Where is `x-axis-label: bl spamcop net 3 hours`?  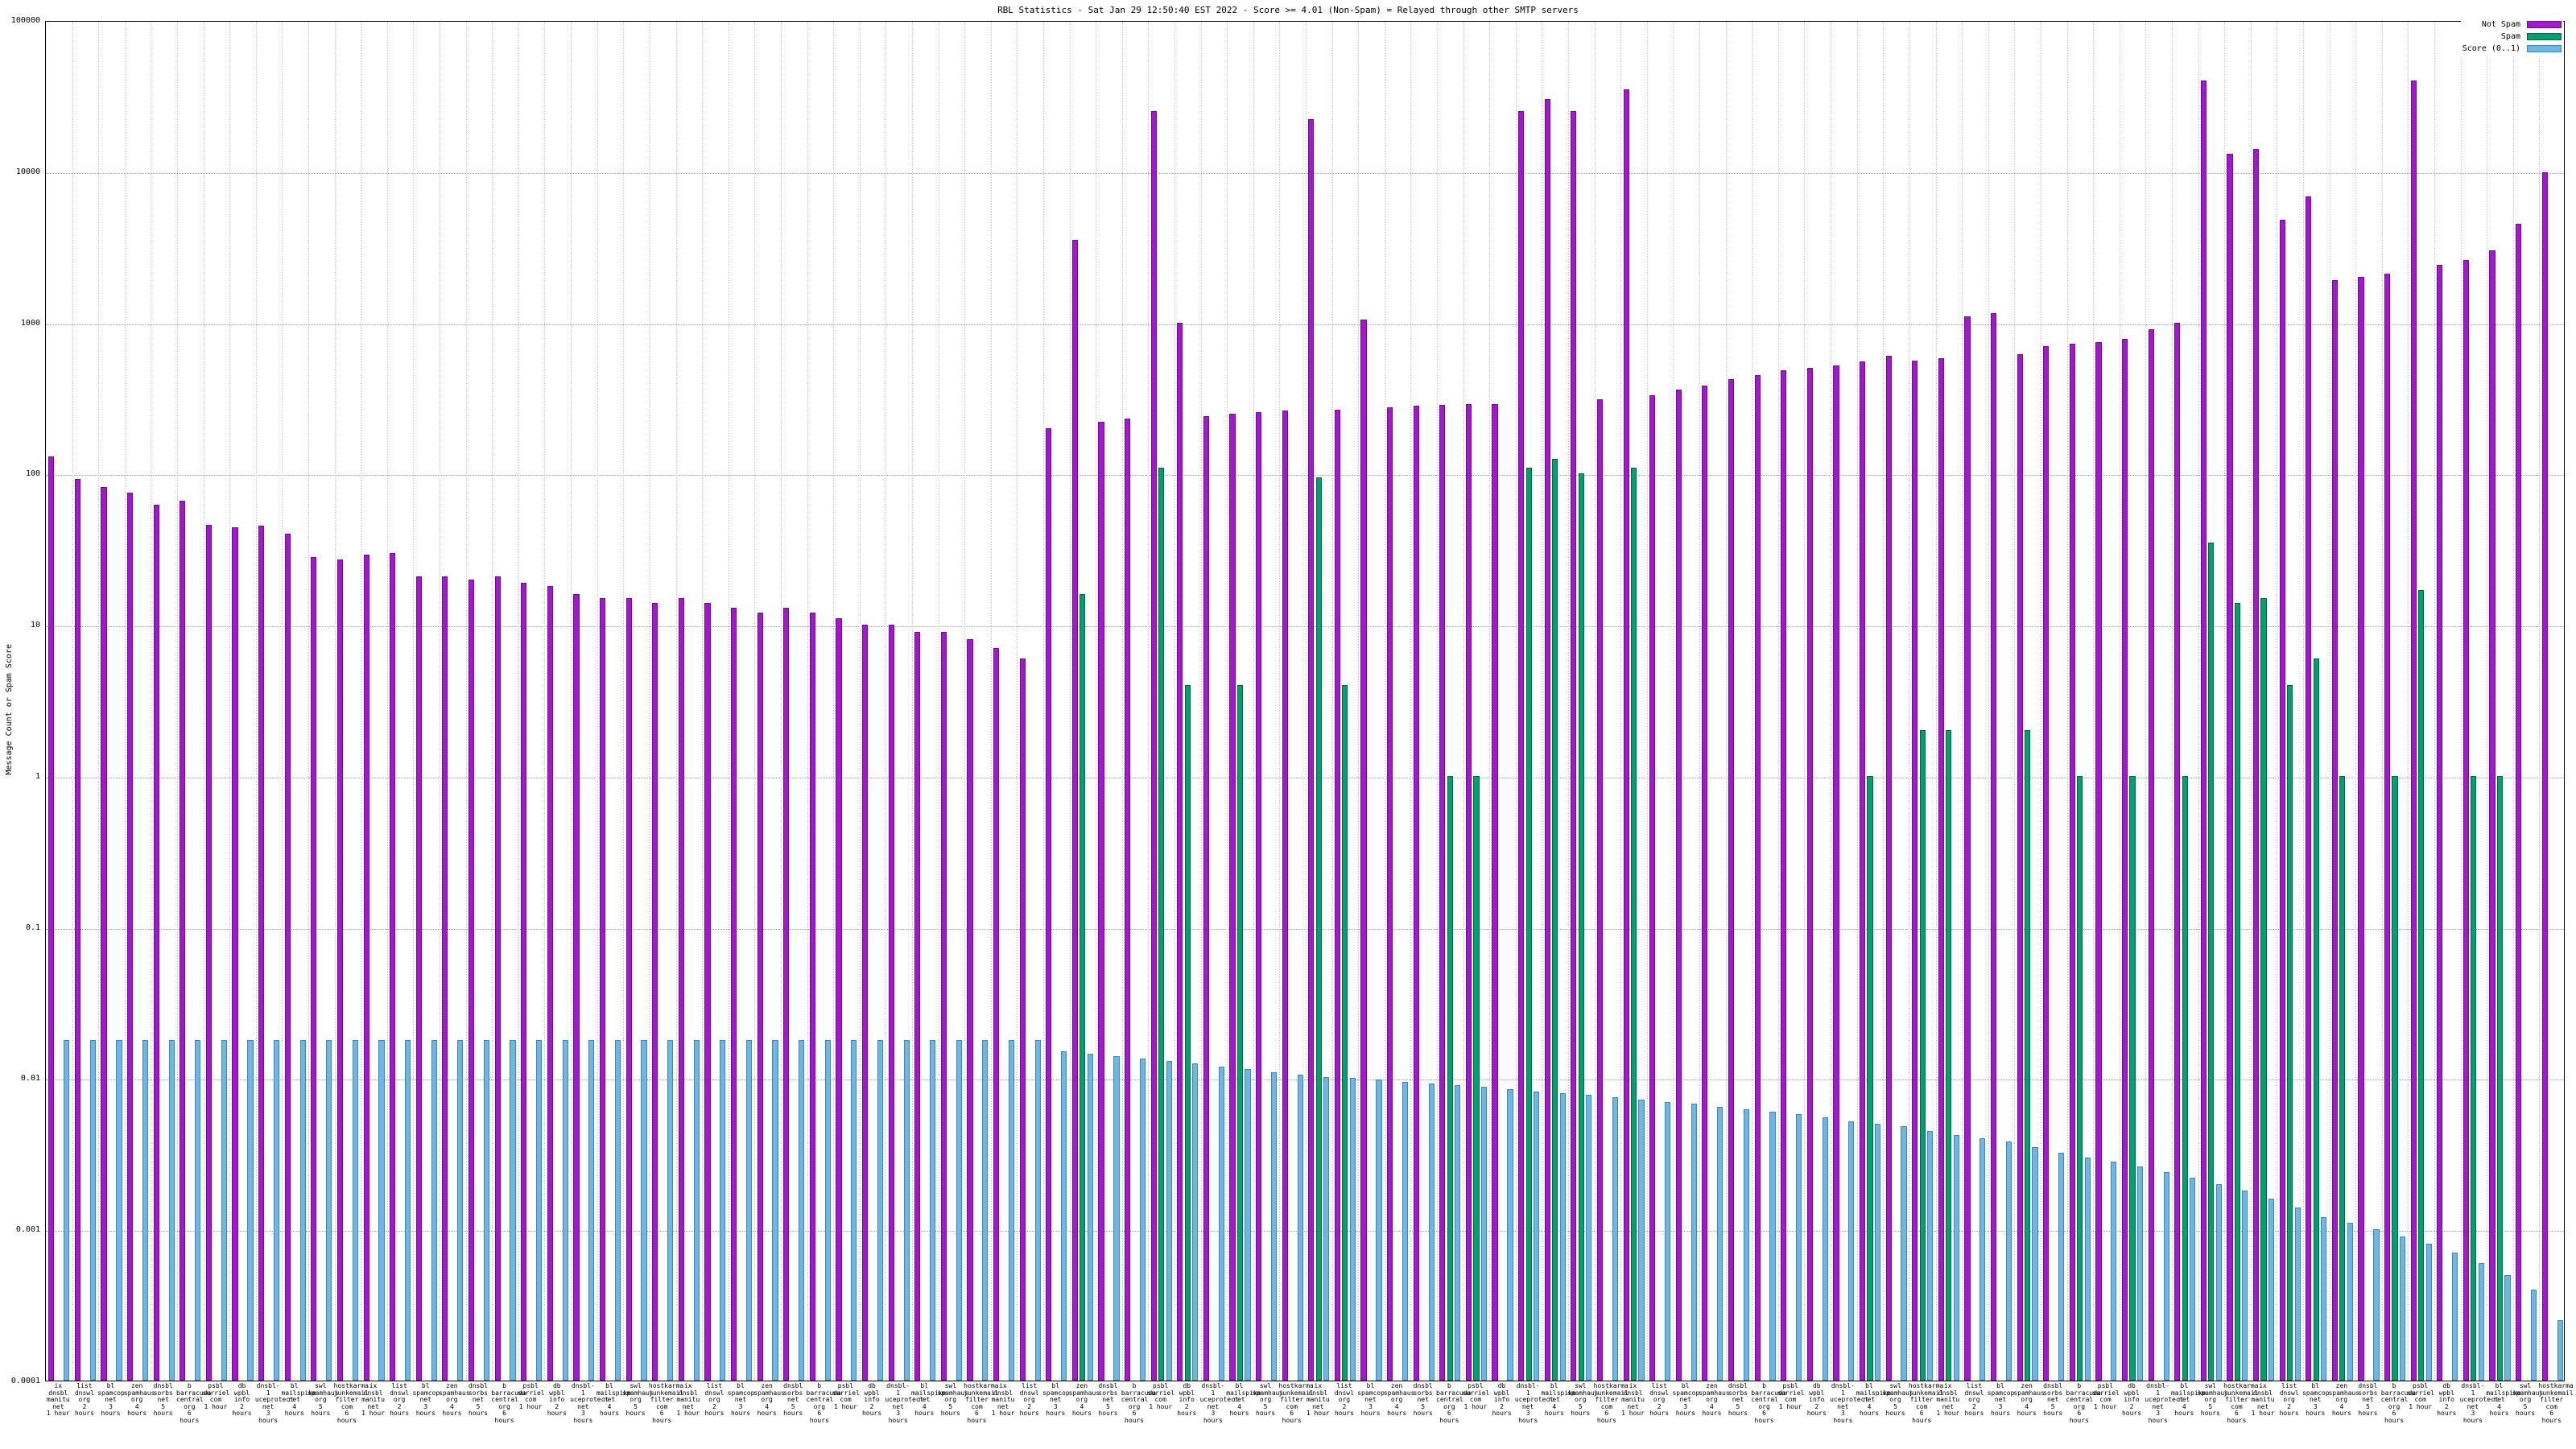
x-axis-label: bl spamcop net 3 hours is located at coordinates (1056, 1399).